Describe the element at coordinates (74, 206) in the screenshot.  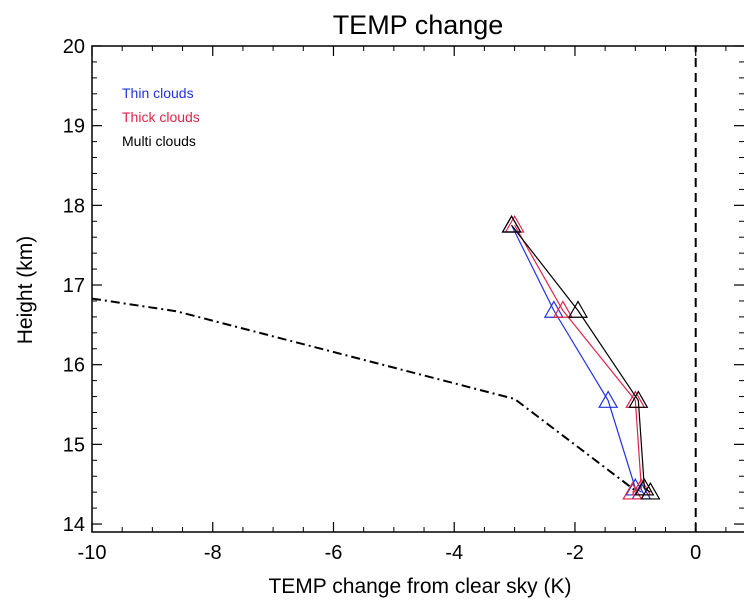
I see `y-tick-label: 18` at that location.